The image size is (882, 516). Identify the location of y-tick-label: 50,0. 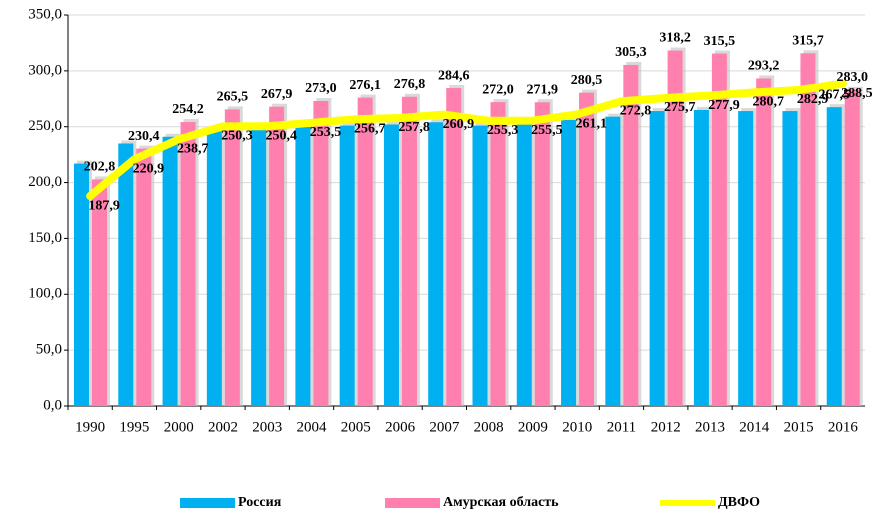
(49, 350).